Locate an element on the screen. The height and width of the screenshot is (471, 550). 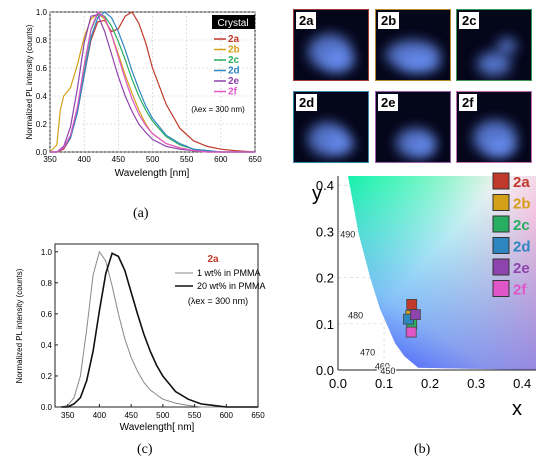
chart-a-badge: Crystal is located at coordinates (232, 23).